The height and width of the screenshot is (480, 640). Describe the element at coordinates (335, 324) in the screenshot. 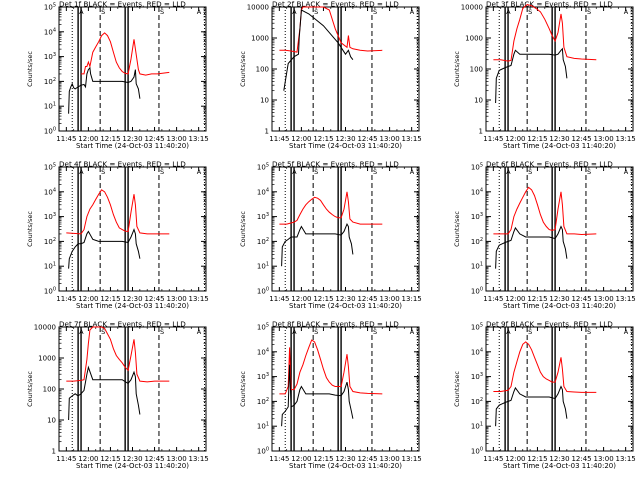

I see `panel-title: Det 8f BLACK = Events, RED = LLD` at that location.